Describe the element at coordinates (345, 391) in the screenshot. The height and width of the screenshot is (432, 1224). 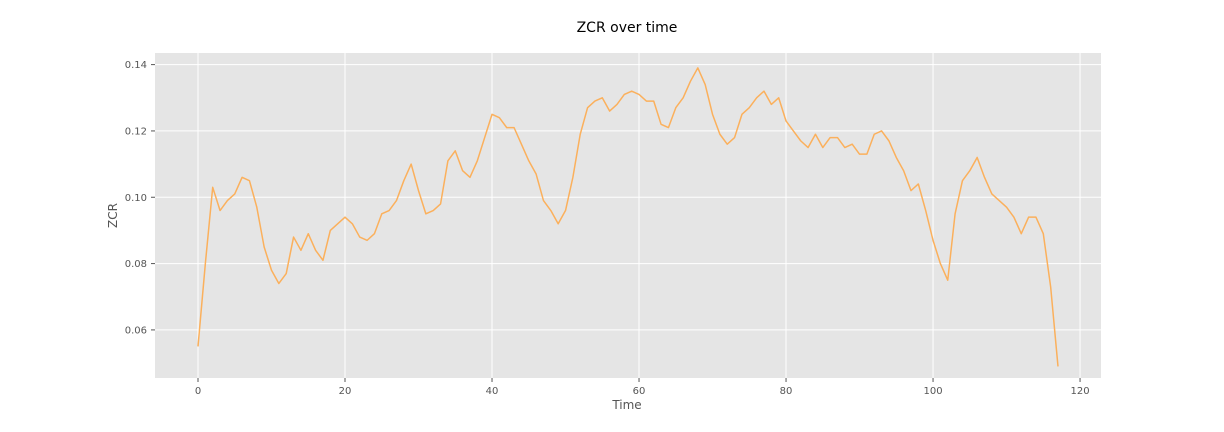
I see `x-tick-label: 20` at that location.